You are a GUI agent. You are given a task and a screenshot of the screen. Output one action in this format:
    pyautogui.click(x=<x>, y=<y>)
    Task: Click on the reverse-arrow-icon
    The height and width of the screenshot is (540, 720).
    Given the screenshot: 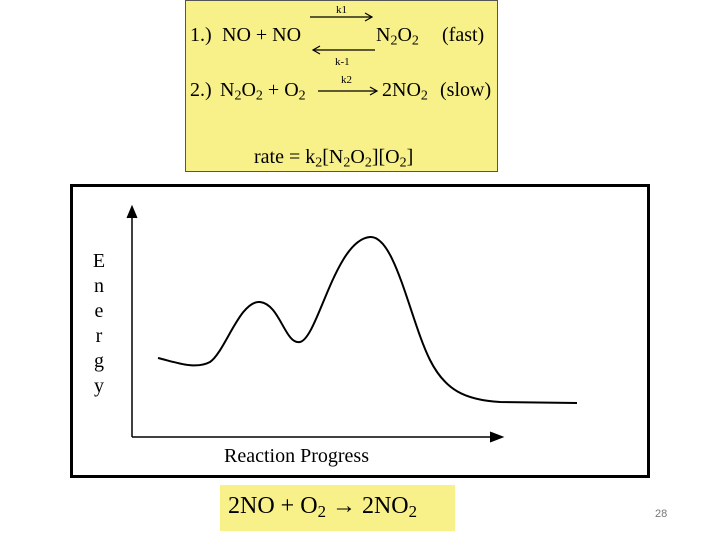 What is the action you would take?
    pyautogui.click(x=343, y=50)
    